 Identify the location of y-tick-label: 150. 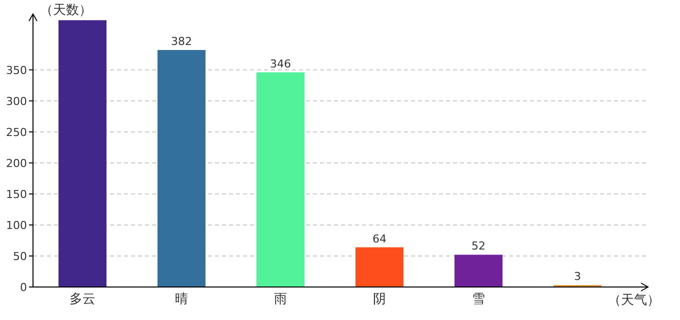
(16, 194).